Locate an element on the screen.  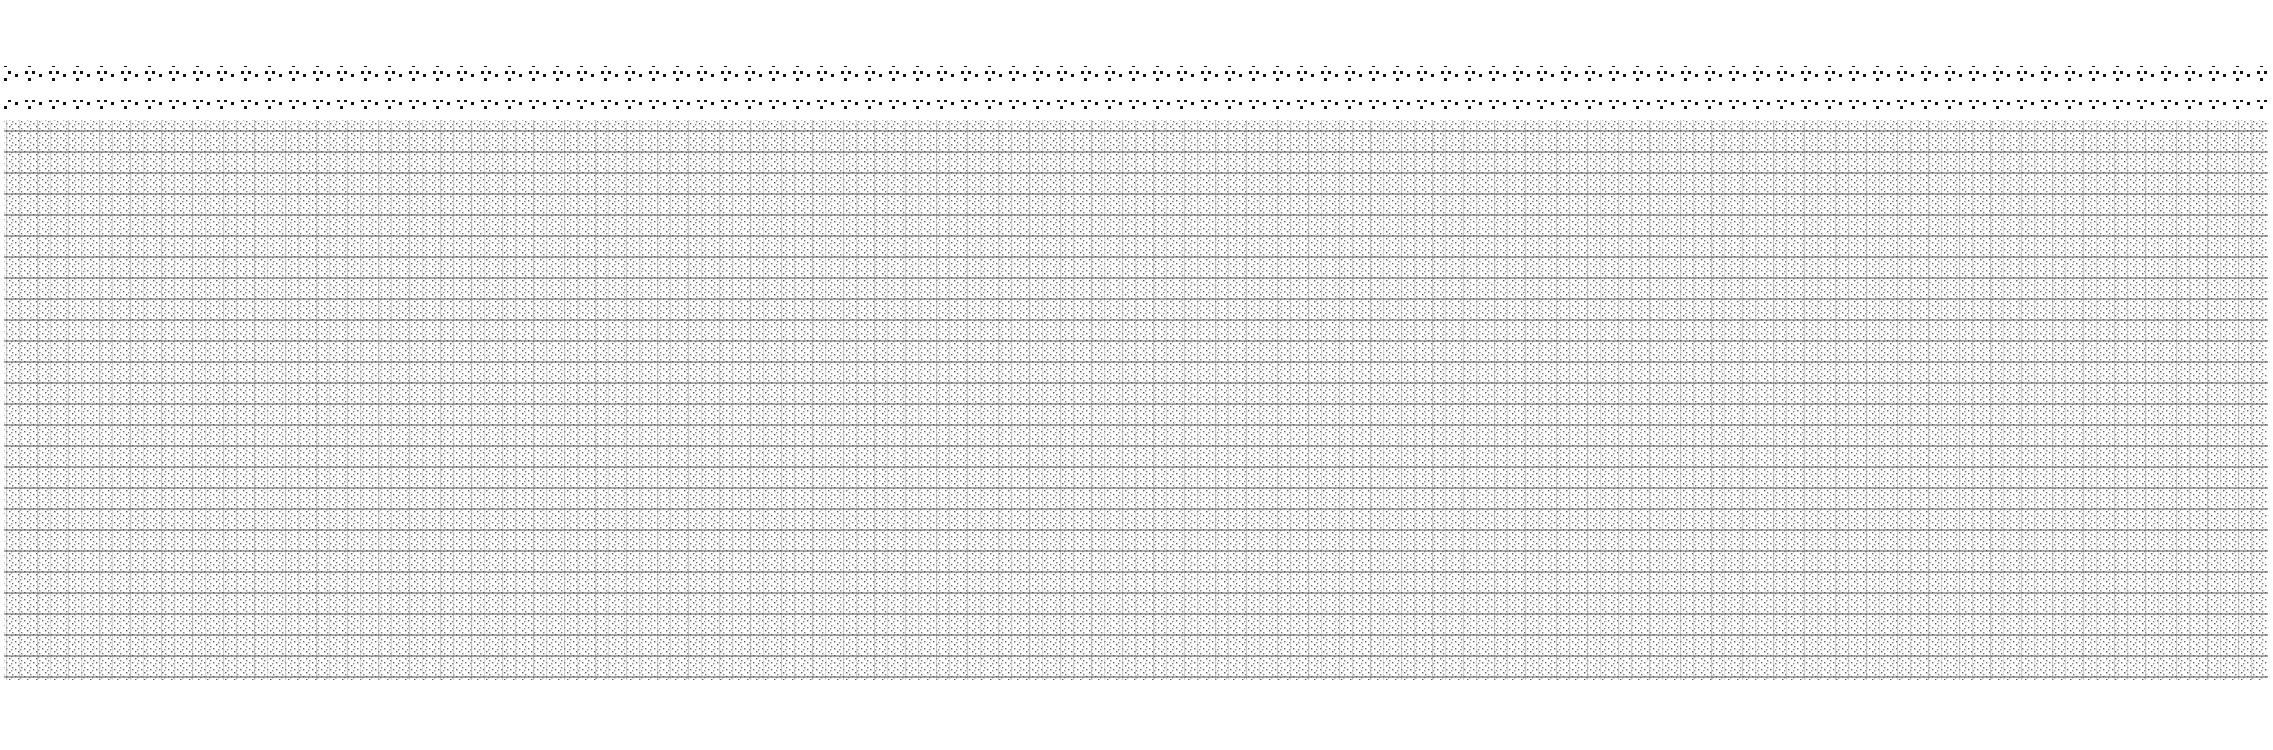
header-dots-top is located at coordinates (1136, 75).